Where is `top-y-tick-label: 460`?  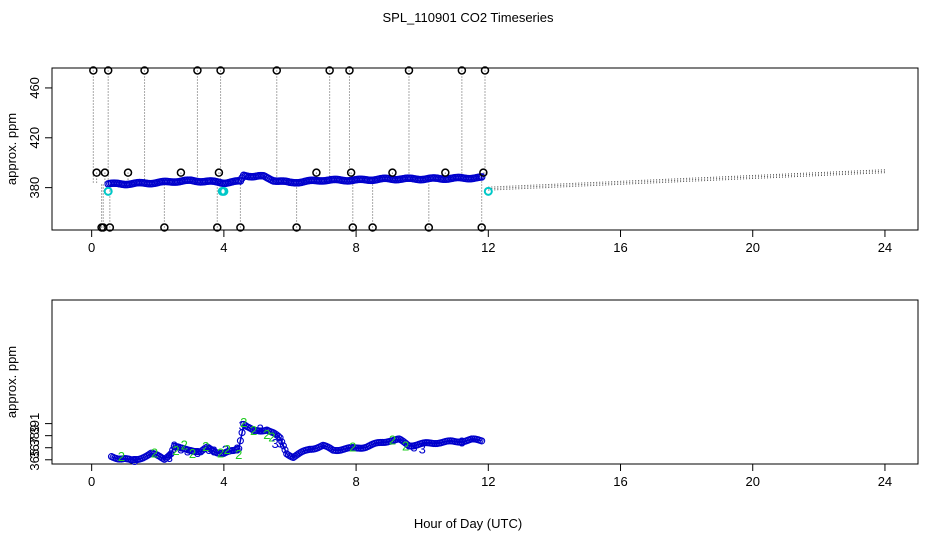 top-y-tick-label: 460 is located at coordinates (34, 88).